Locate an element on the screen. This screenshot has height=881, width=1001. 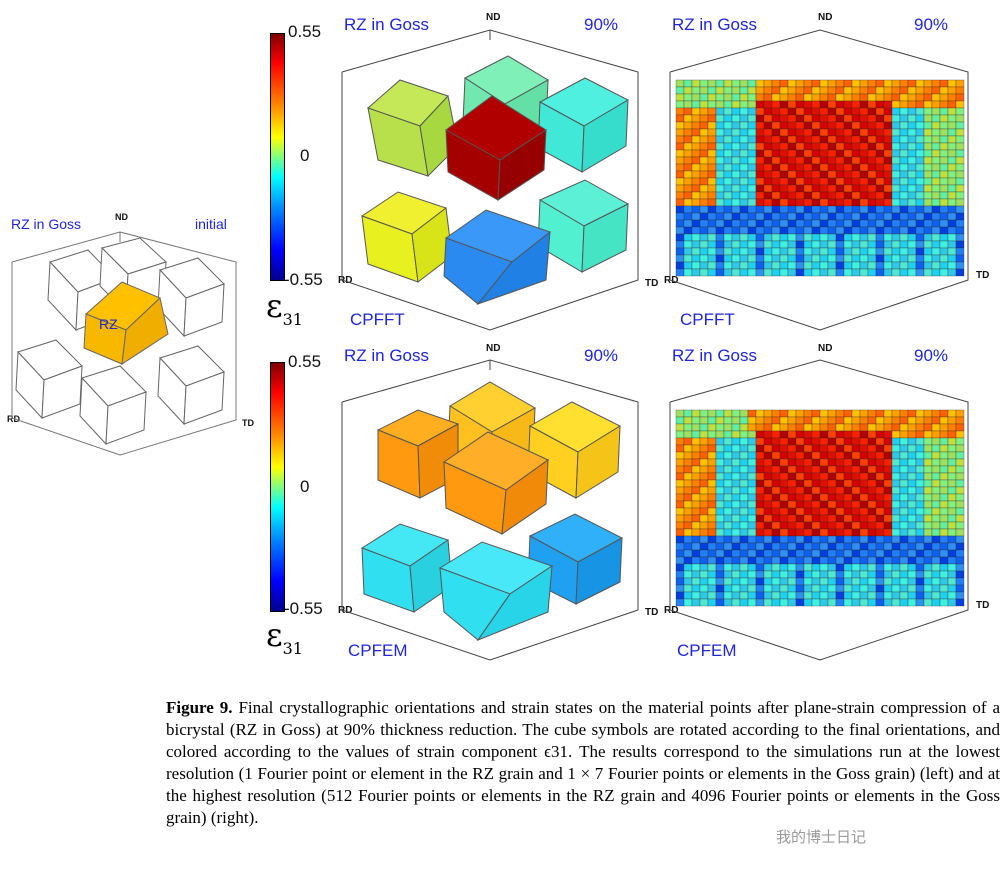
colorbar-bottom-min: -0.55 is located at coordinates (303, 608).